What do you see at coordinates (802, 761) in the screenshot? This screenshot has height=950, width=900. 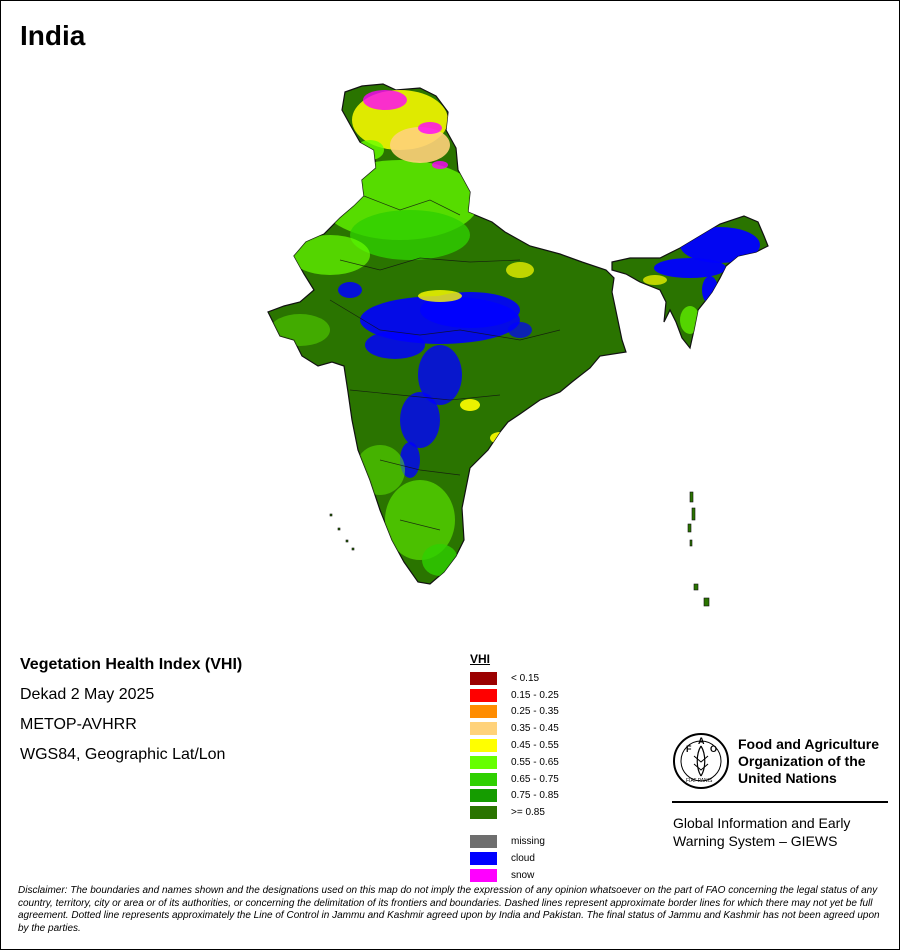 I see `organization-name-line: Organization of the` at bounding box center [802, 761].